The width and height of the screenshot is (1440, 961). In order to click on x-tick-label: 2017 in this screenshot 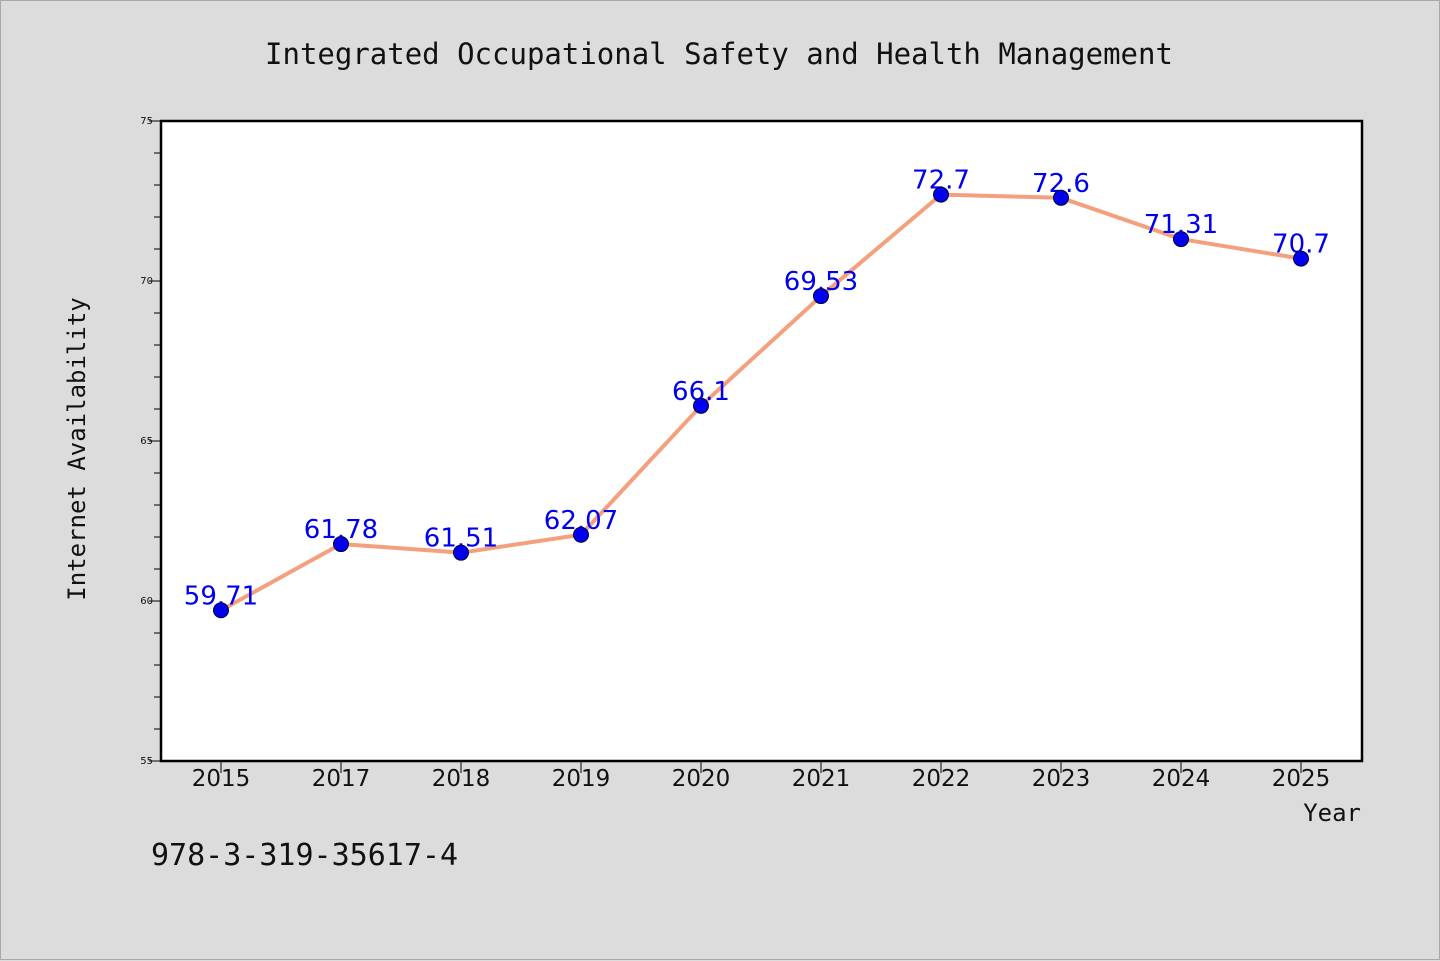, I will do `click(341, 779)`.